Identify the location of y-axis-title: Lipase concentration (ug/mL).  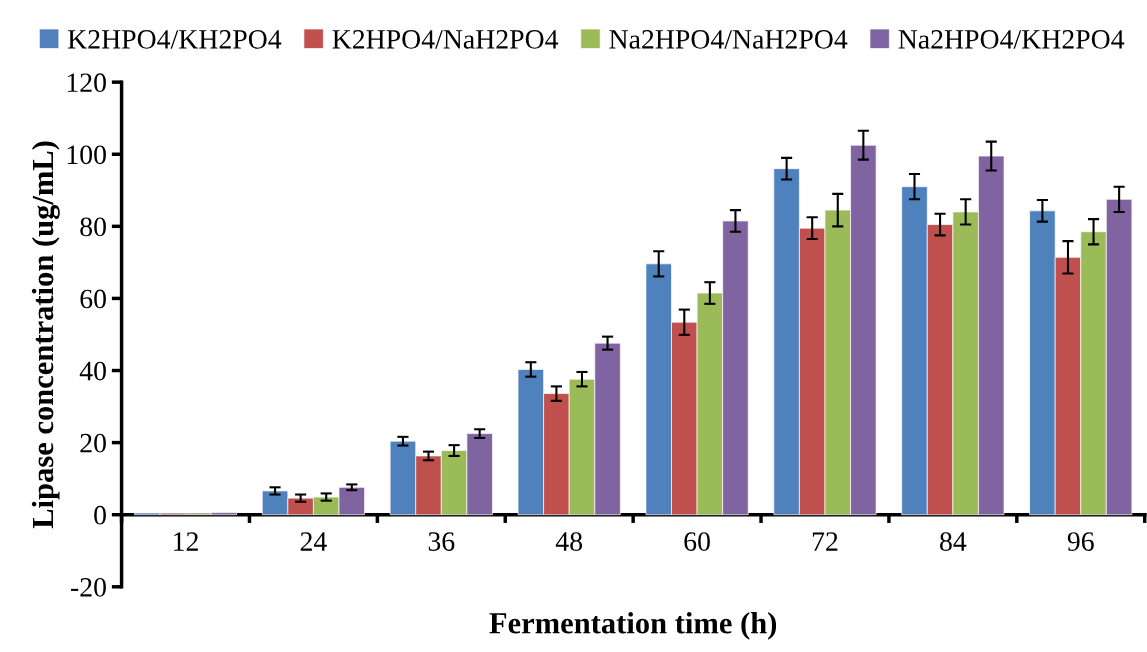
(45, 335).